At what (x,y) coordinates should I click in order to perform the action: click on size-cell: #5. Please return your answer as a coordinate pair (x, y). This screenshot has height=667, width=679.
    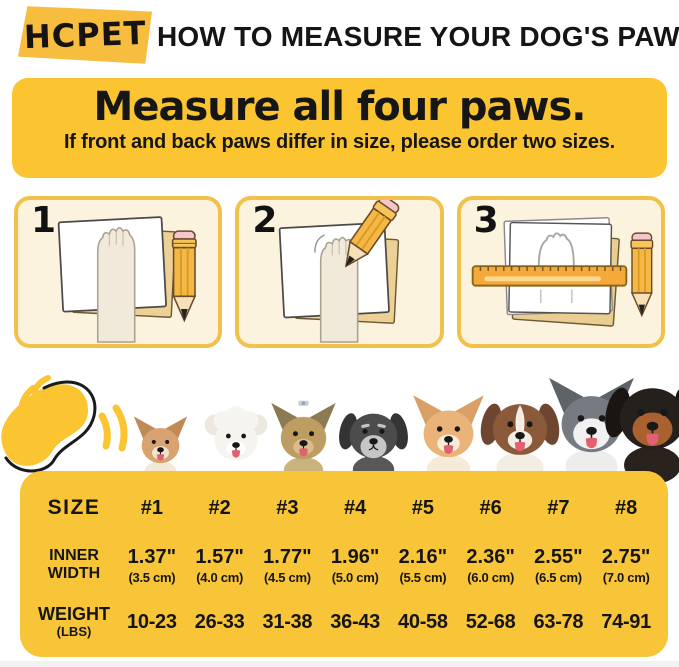
    Looking at the image, I should click on (422, 507).